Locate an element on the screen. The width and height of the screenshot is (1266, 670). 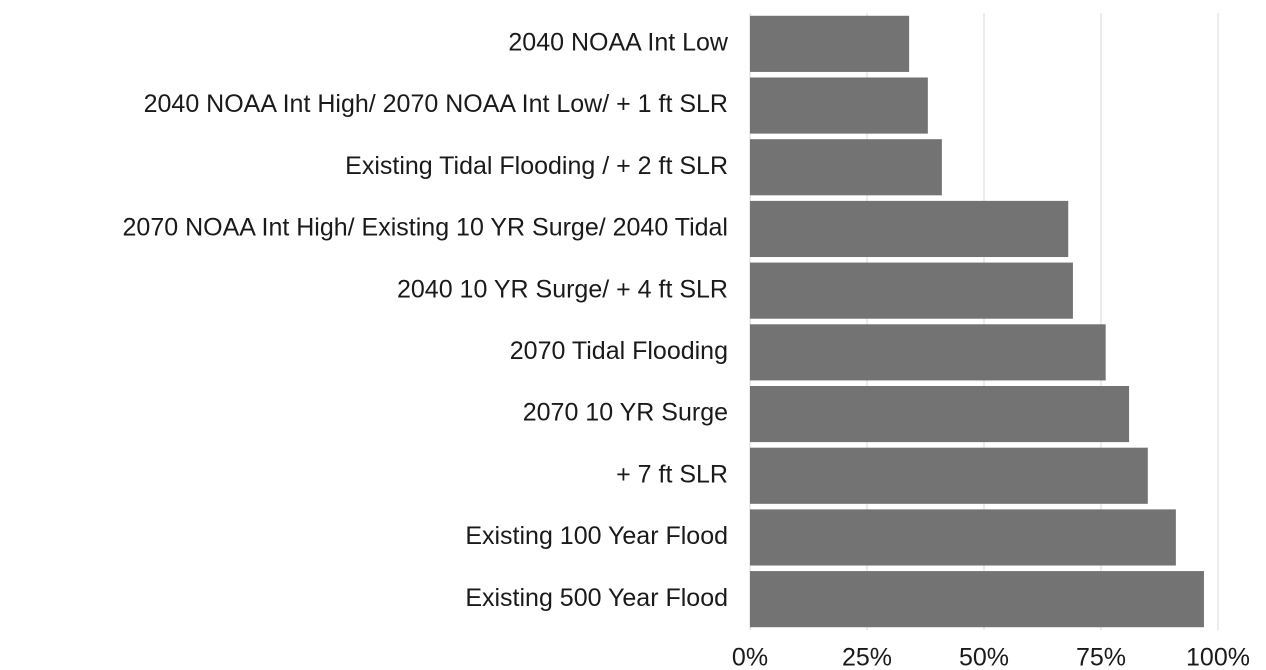
y-tick-label: 2070 10 YR Surge is located at coordinates (625, 413).